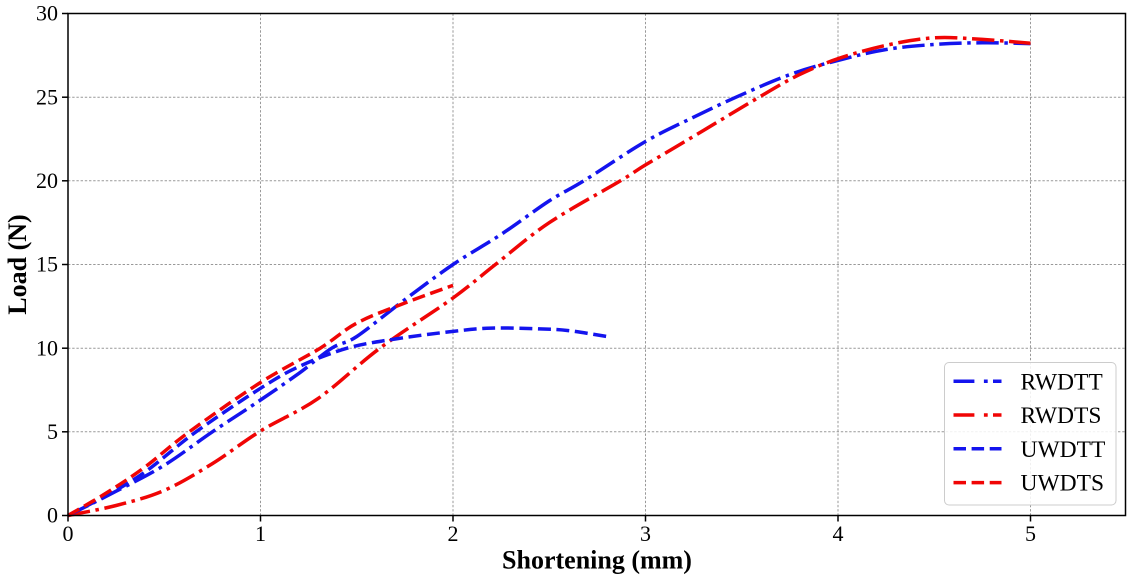 This screenshot has width=1136, height=581. I want to click on svg-text: 25, so click(47, 96).